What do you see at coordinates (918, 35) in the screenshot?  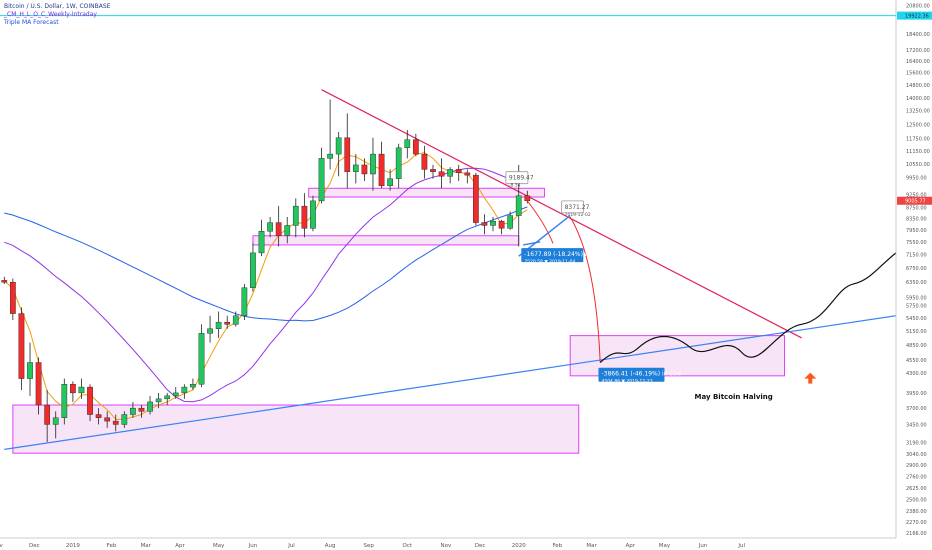 I see `y-tick-label: 18400.00` at bounding box center [918, 35].